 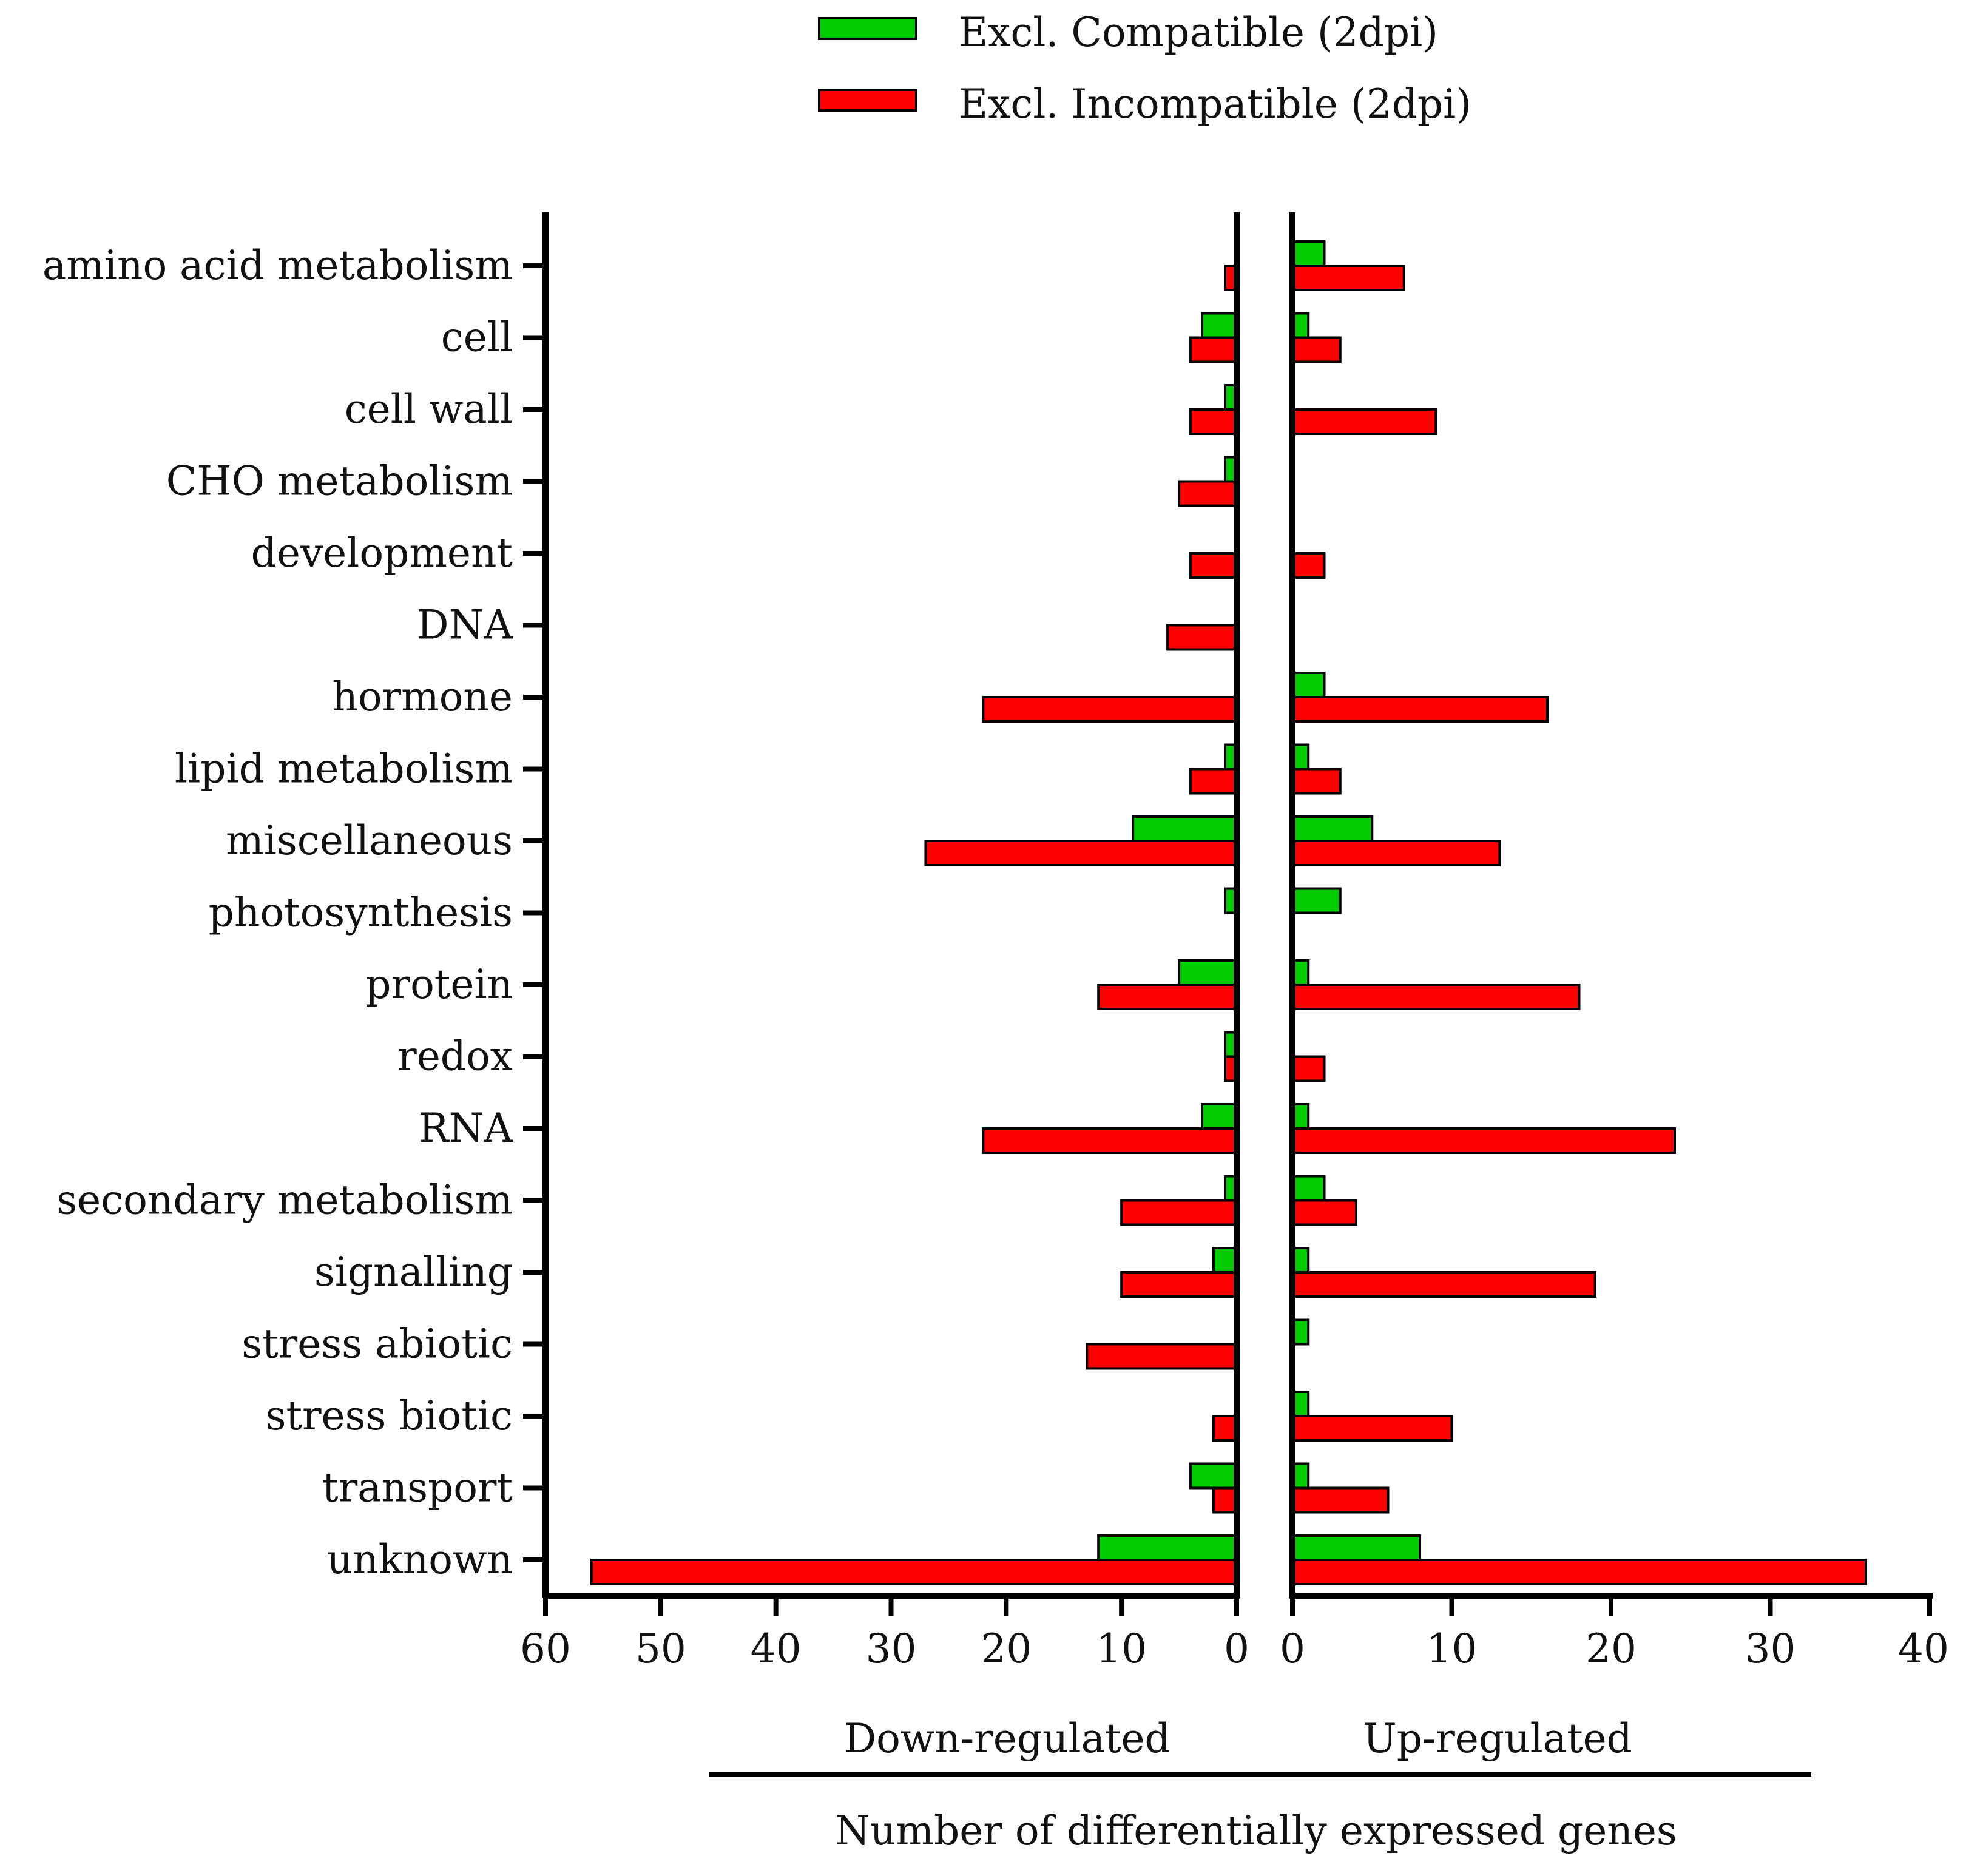 What do you see at coordinates (1340, 1500) in the screenshot?
I see `bar-up-incompatible-transport` at bounding box center [1340, 1500].